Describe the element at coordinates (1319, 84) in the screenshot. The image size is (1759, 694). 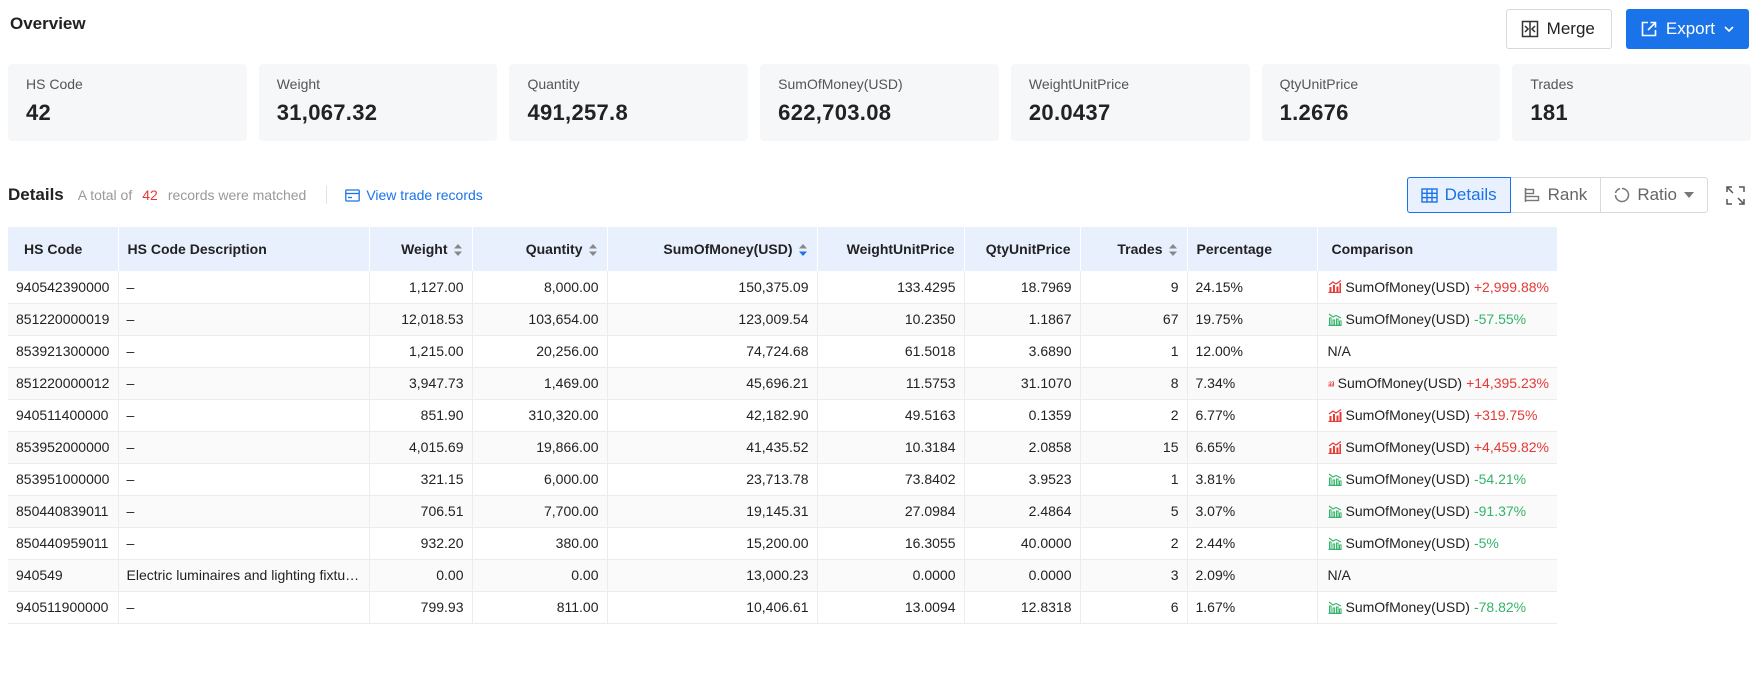
I see `stat-label: QtyUnitPrice` at that location.